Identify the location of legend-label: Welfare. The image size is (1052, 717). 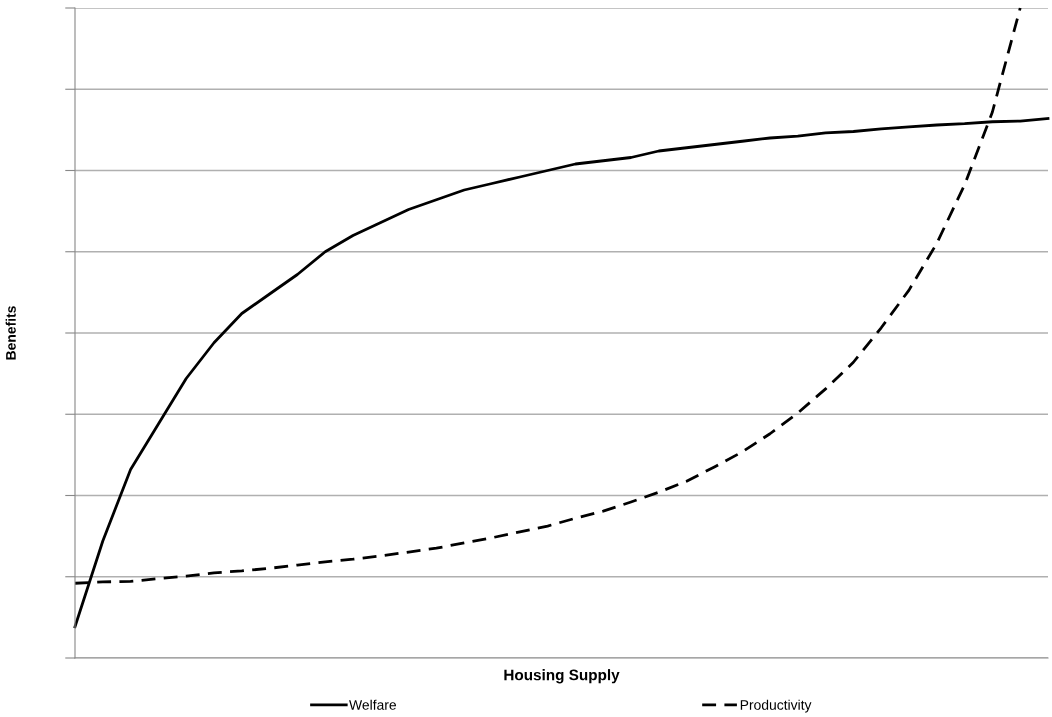
(373, 704).